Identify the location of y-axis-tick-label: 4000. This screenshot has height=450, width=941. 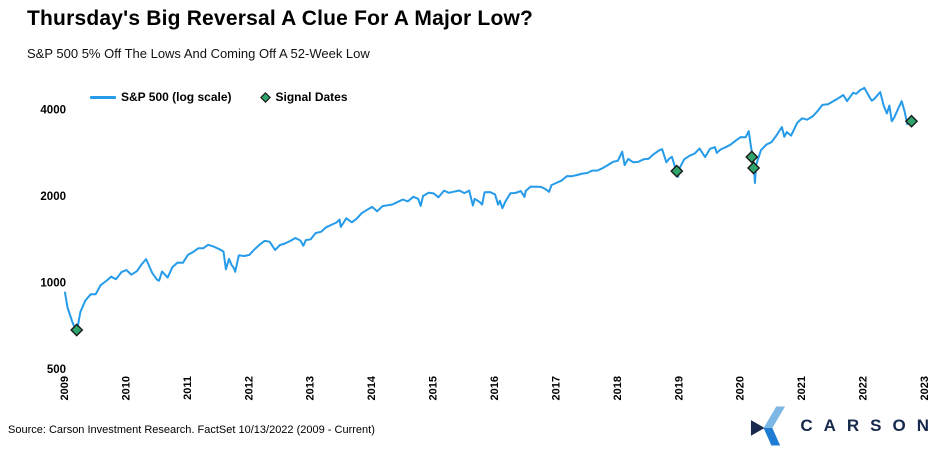
(53, 110).